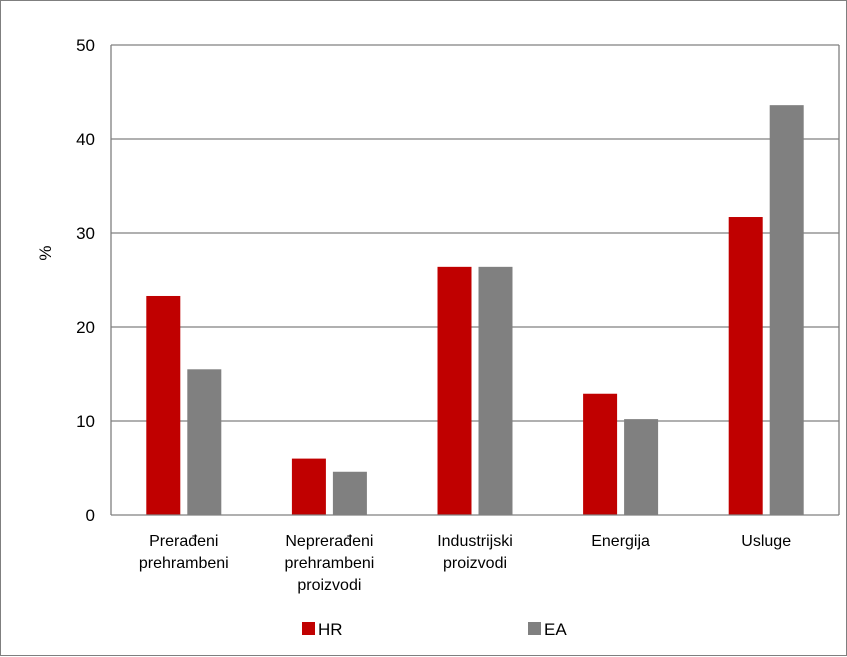 Image resolution: width=847 pixels, height=657 pixels. What do you see at coordinates (85, 139) in the screenshot?
I see `y-tick-label: 40` at bounding box center [85, 139].